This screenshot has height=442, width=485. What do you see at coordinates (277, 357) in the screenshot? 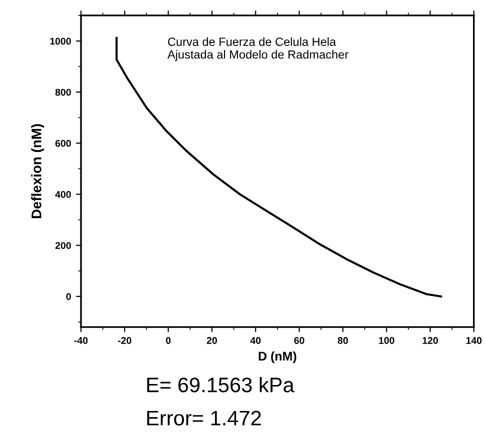
I see `x-axis-title: D (nM)` at bounding box center [277, 357].